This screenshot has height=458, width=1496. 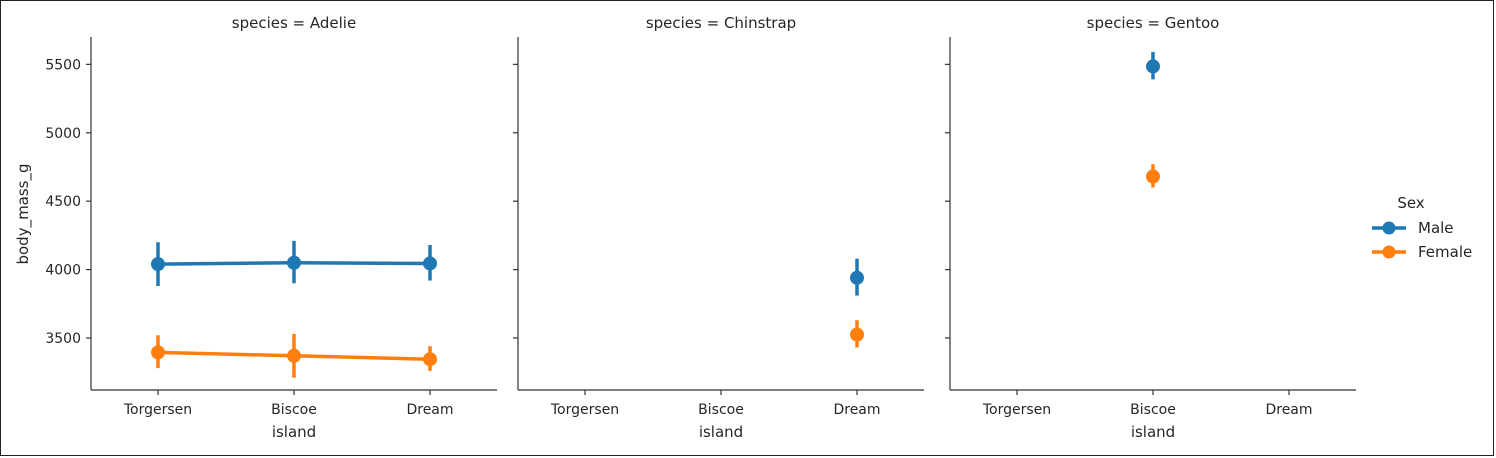 I want to click on y-axis-label: body_mass_g, so click(x=23, y=213).